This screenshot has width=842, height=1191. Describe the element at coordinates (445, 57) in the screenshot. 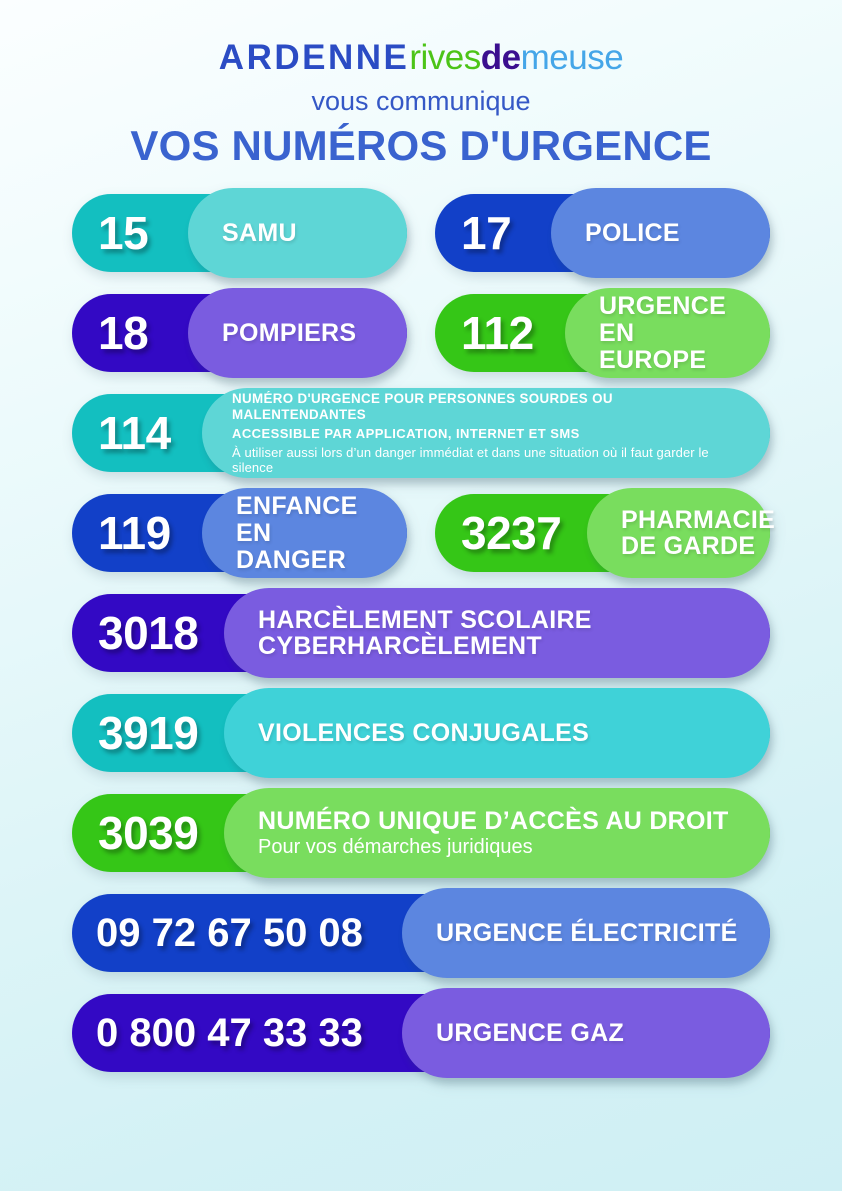

I see `logo-part-rives: rives` at that location.